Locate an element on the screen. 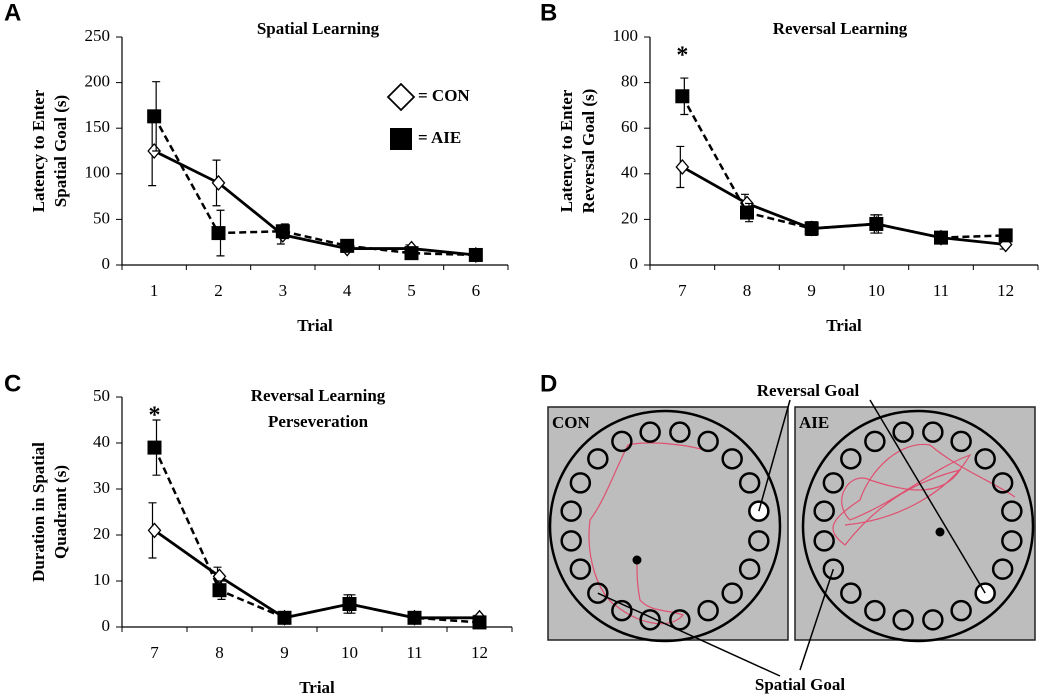 This screenshot has width=1050, height=700. x-tick-label: 5 is located at coordinates (411, 290).